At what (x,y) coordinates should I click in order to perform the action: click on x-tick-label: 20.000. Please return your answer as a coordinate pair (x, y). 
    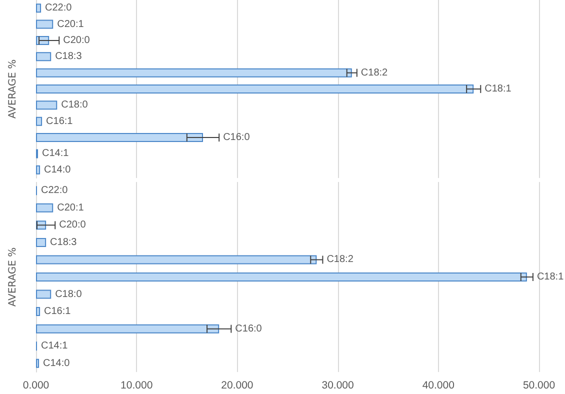
    Looking at the image, I should click on (237, 386).